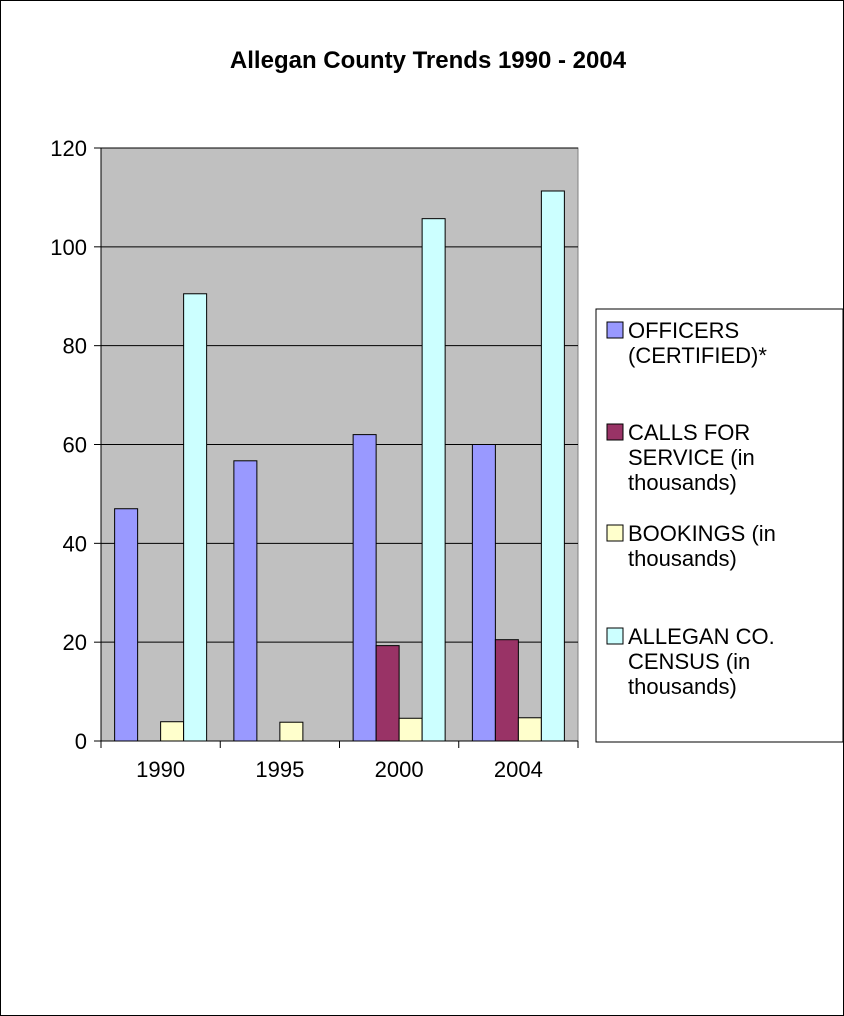  I want to click on y-tick-label: 100, so click(68, 247).